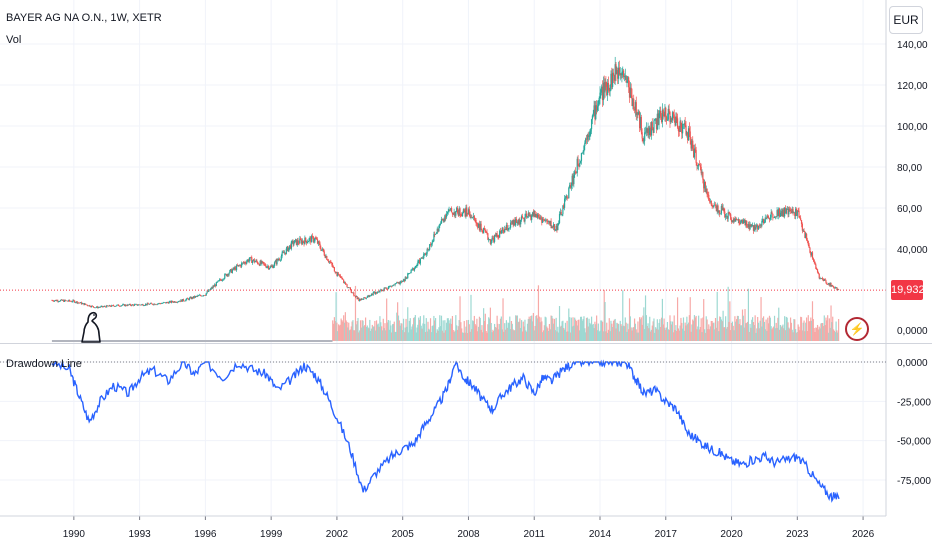 Image resolution: width=932 pixels, height=550 pixels. Describe the element at coordinates (466, 343) in the screenshot. I see `pane-separator` at that location.